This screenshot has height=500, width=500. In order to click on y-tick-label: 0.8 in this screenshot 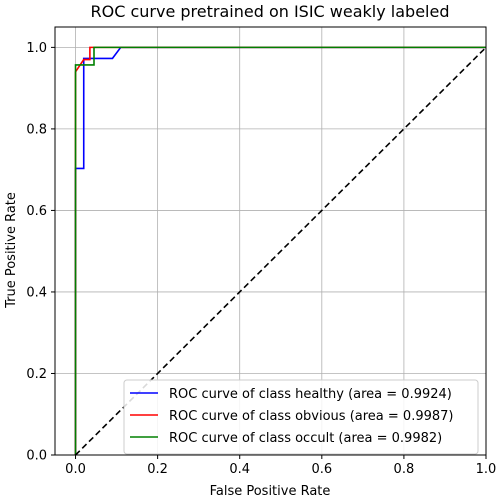, I will do `click(36, 129)`.